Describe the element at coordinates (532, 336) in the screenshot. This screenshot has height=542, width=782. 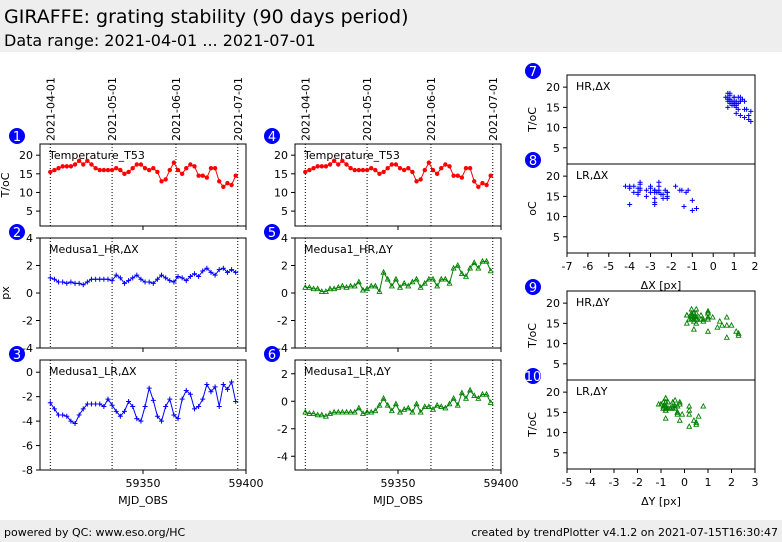
I see `y-axis-label: T/oC` at that location.